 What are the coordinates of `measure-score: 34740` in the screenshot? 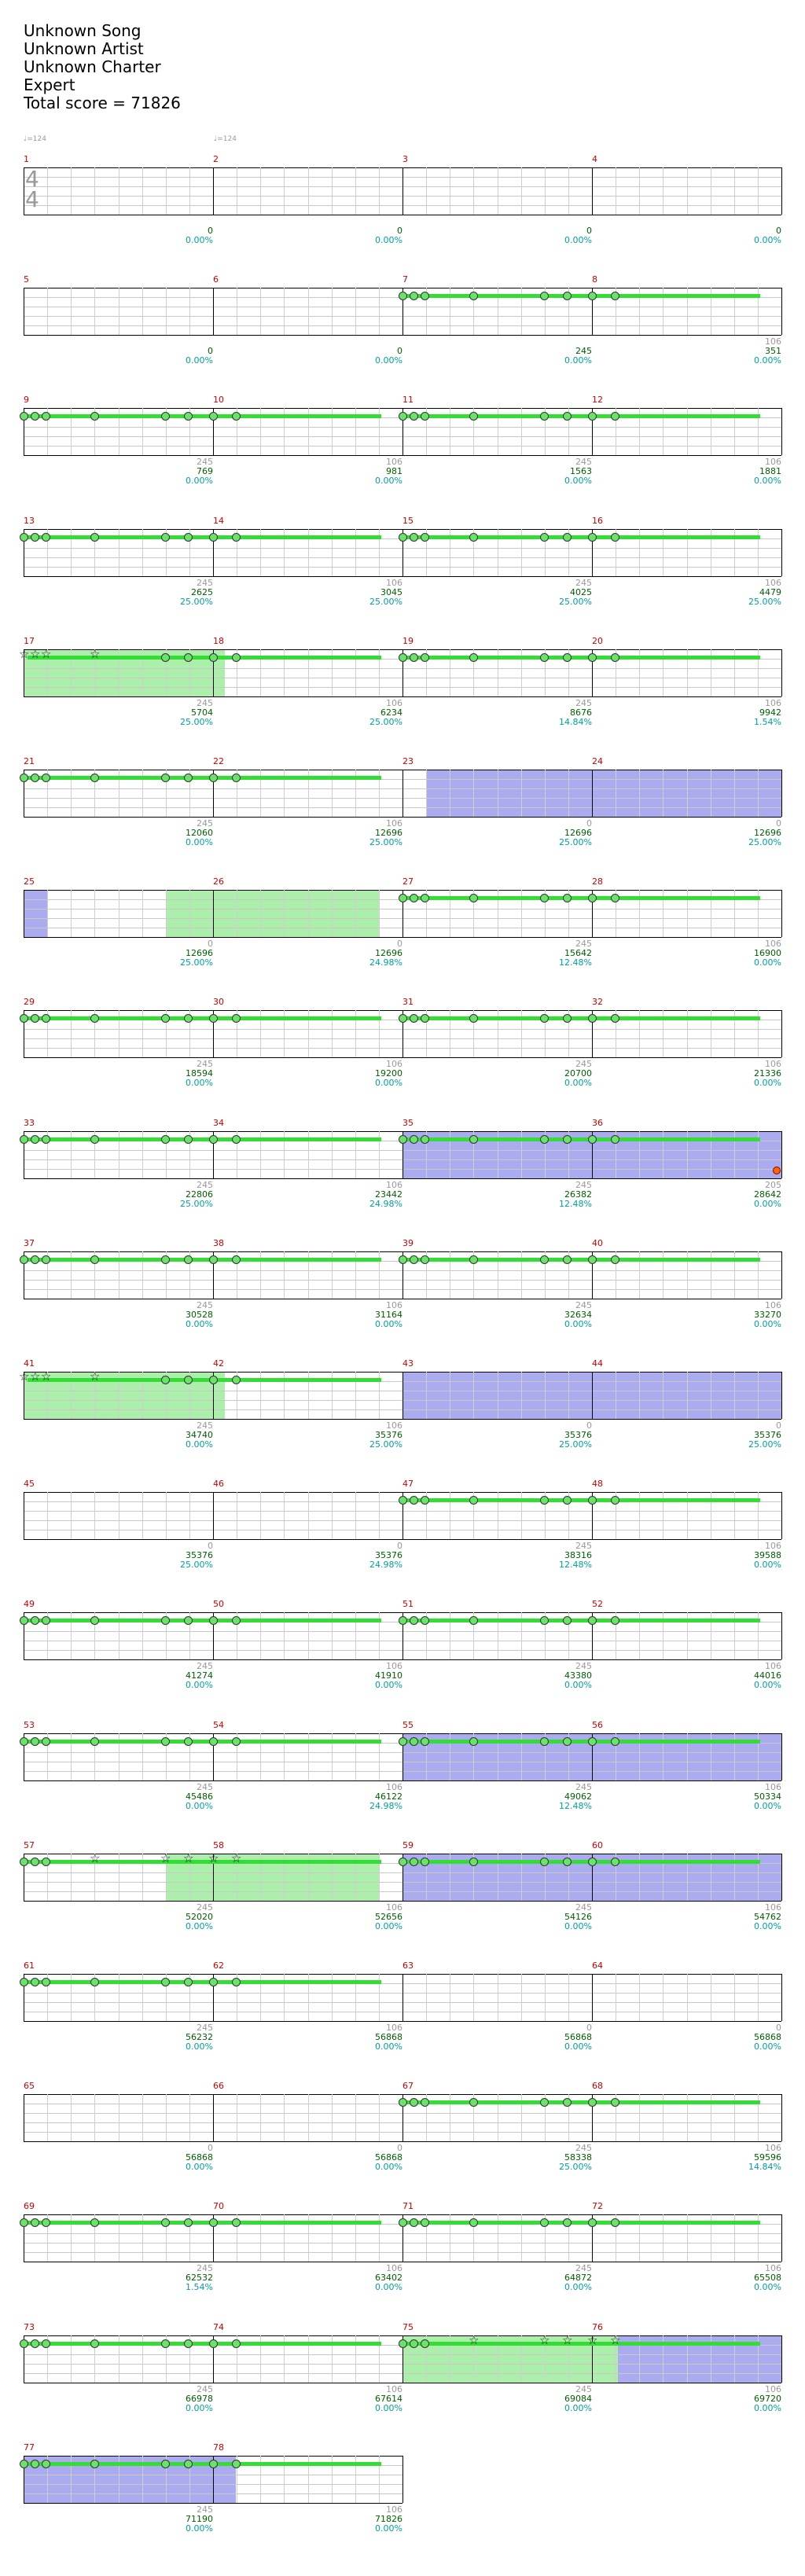 It's located at (199, 1435).